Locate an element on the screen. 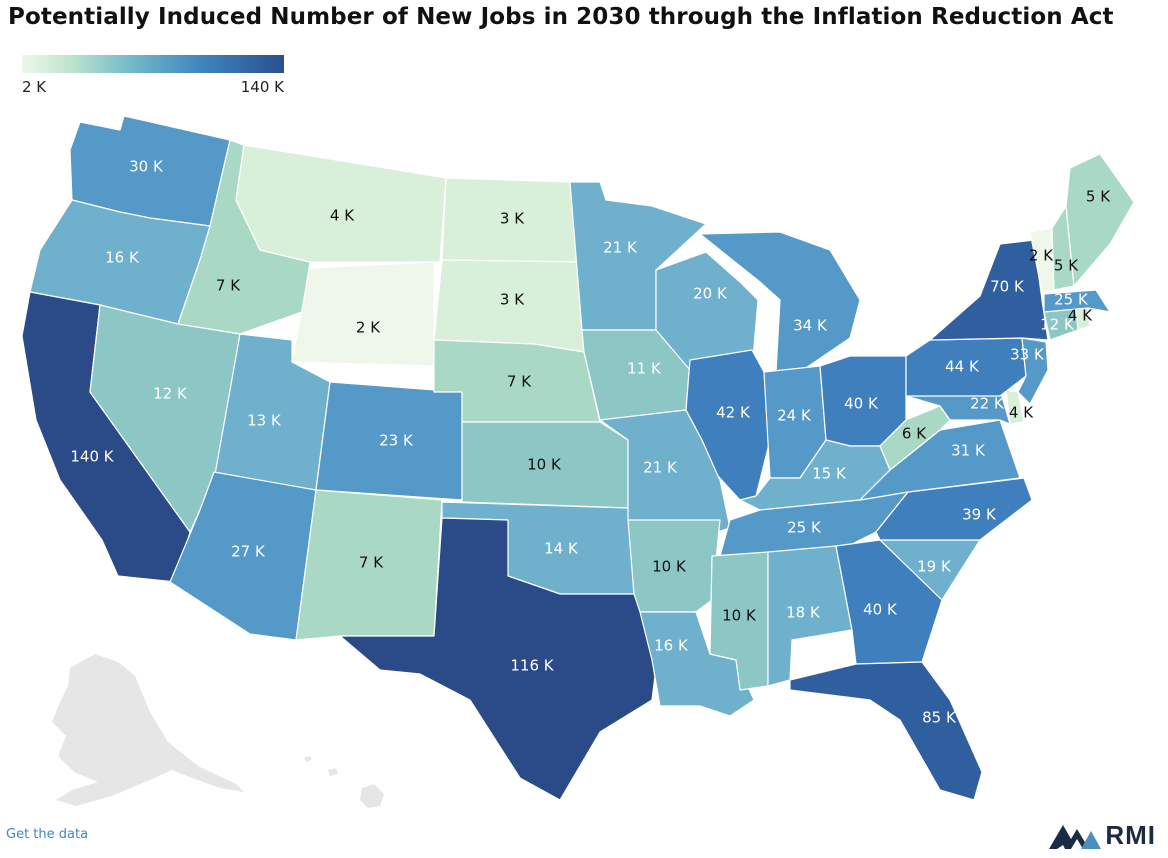 The width and height of the screenshot is (1168, 858). state-me is located at coordinates (1100, 220).